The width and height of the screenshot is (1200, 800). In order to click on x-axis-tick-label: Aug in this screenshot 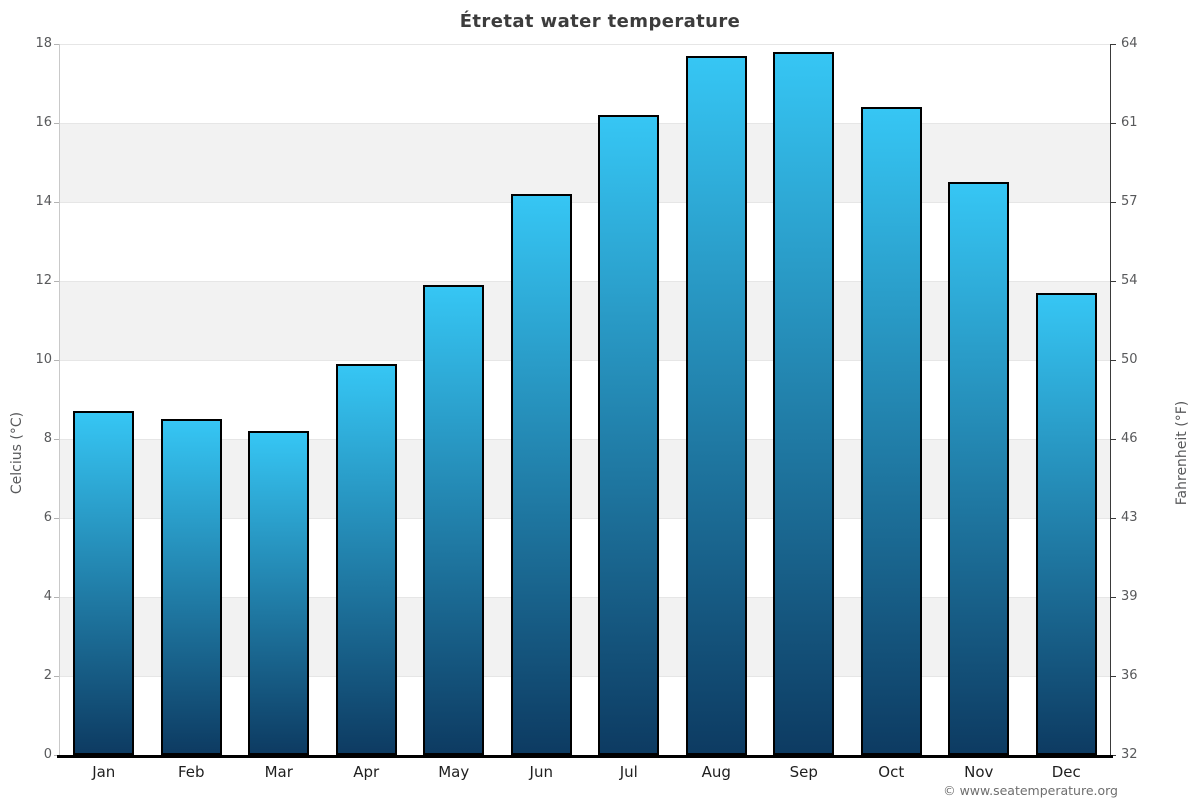, I will do `click(716, 772)`.